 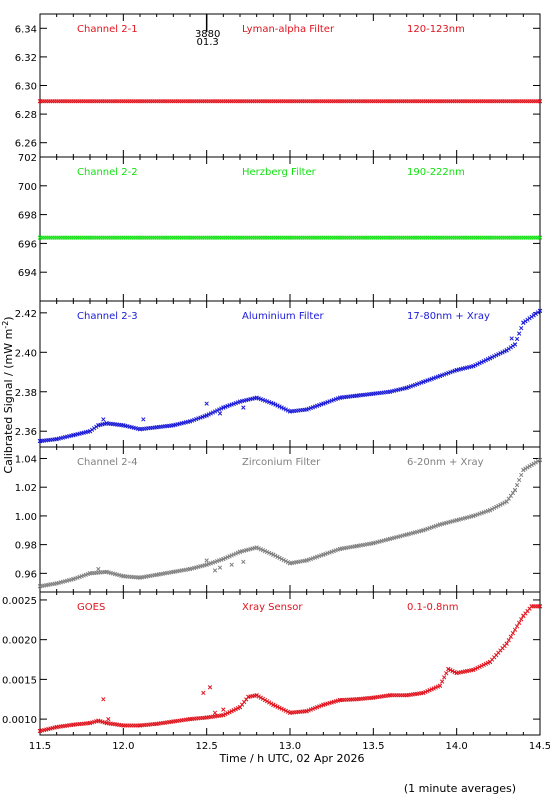 I want to click on y-tick-label: 698, so click(x=27, y=216).